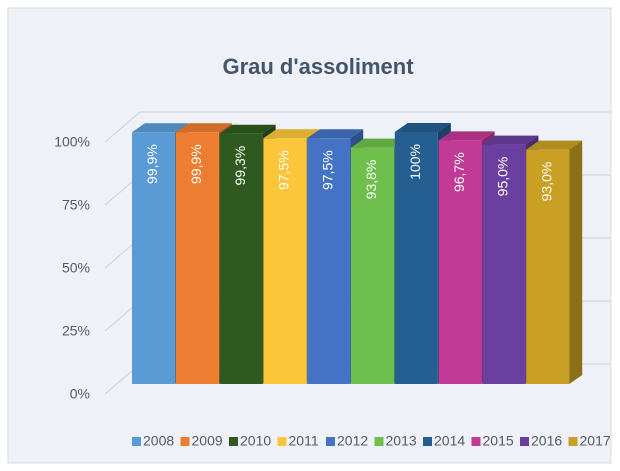 This screenshot has width=620, height=471. I want to click on legend-label: 2017, so click(595, 441).